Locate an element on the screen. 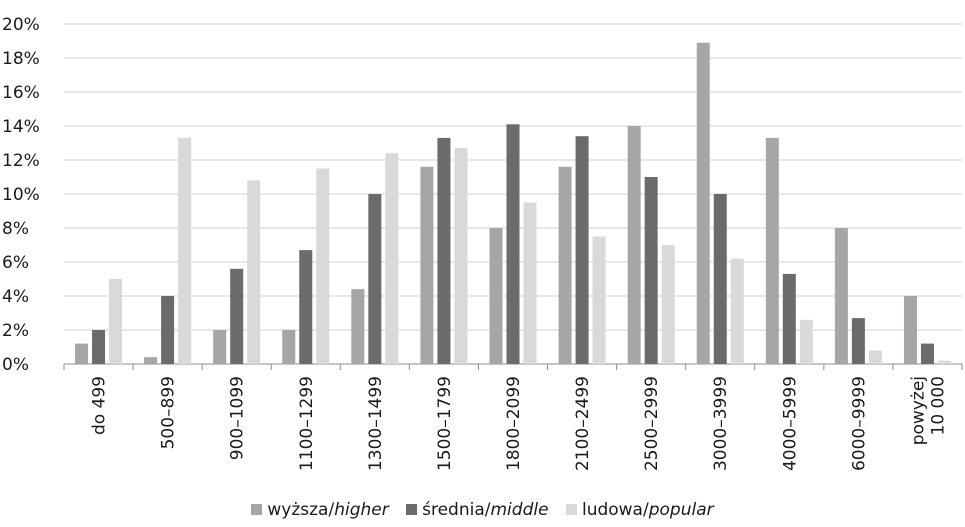  x-tick-label: 1100–1299 is located at coordinates (307, 423).